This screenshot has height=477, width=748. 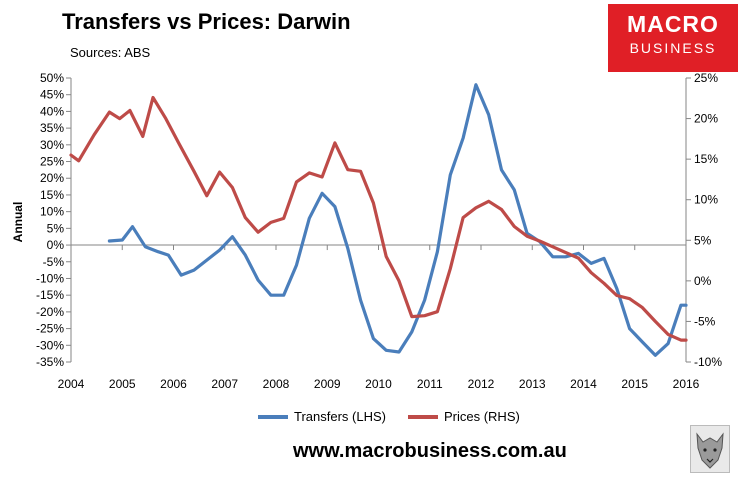 I want to click on legend-item-prices: Prices (RHS), so click(x=463, y=416).